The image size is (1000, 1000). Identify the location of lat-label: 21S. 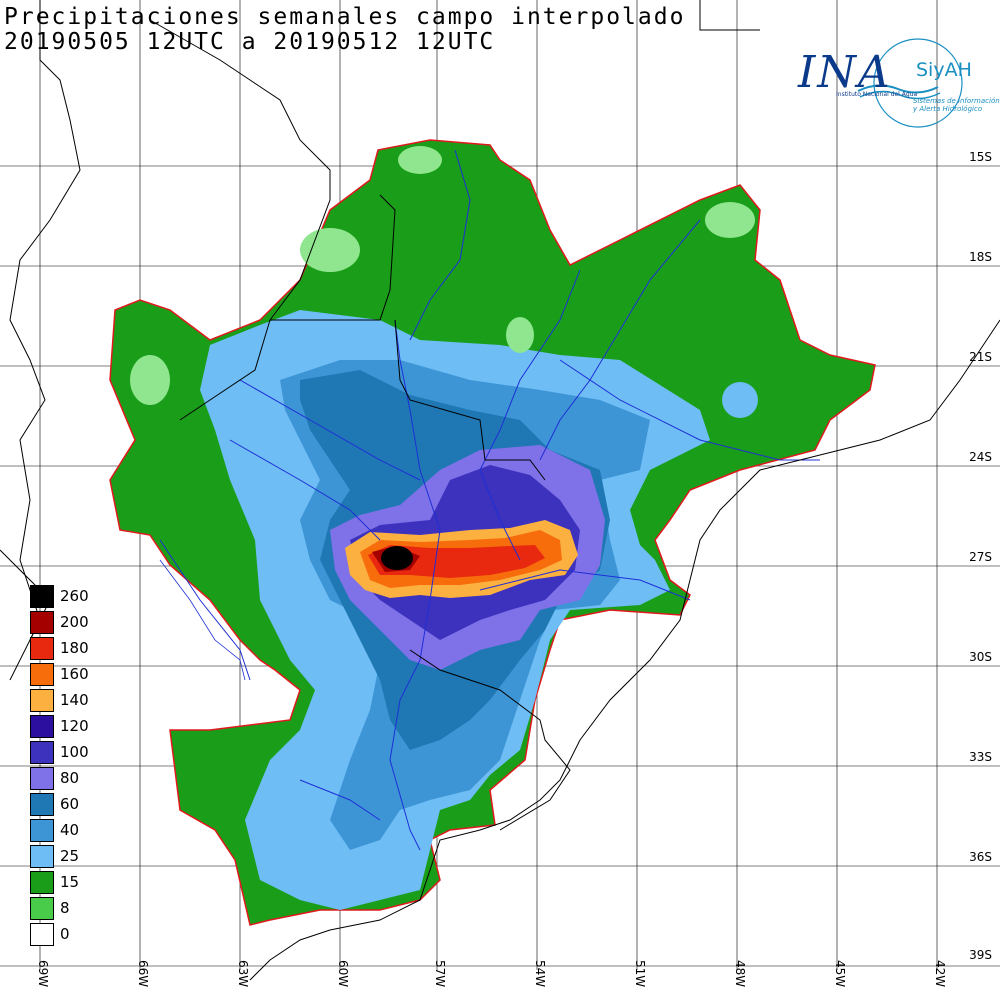
(980, 357).